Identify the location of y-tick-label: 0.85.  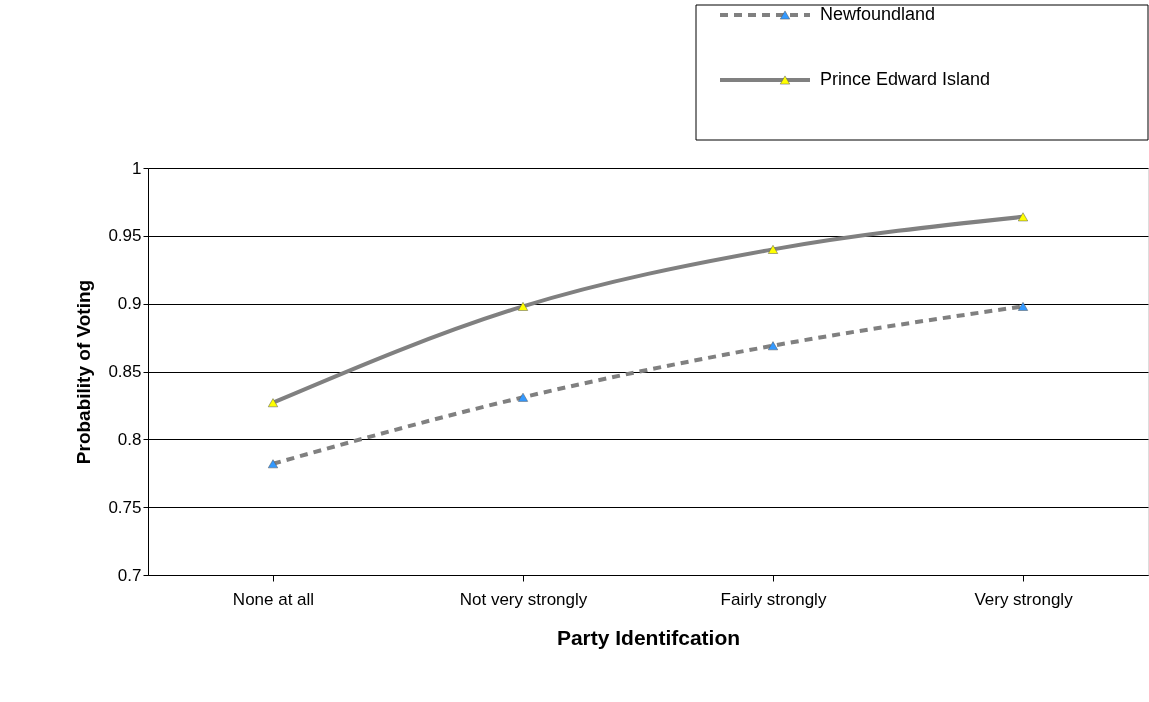
(125, 371).